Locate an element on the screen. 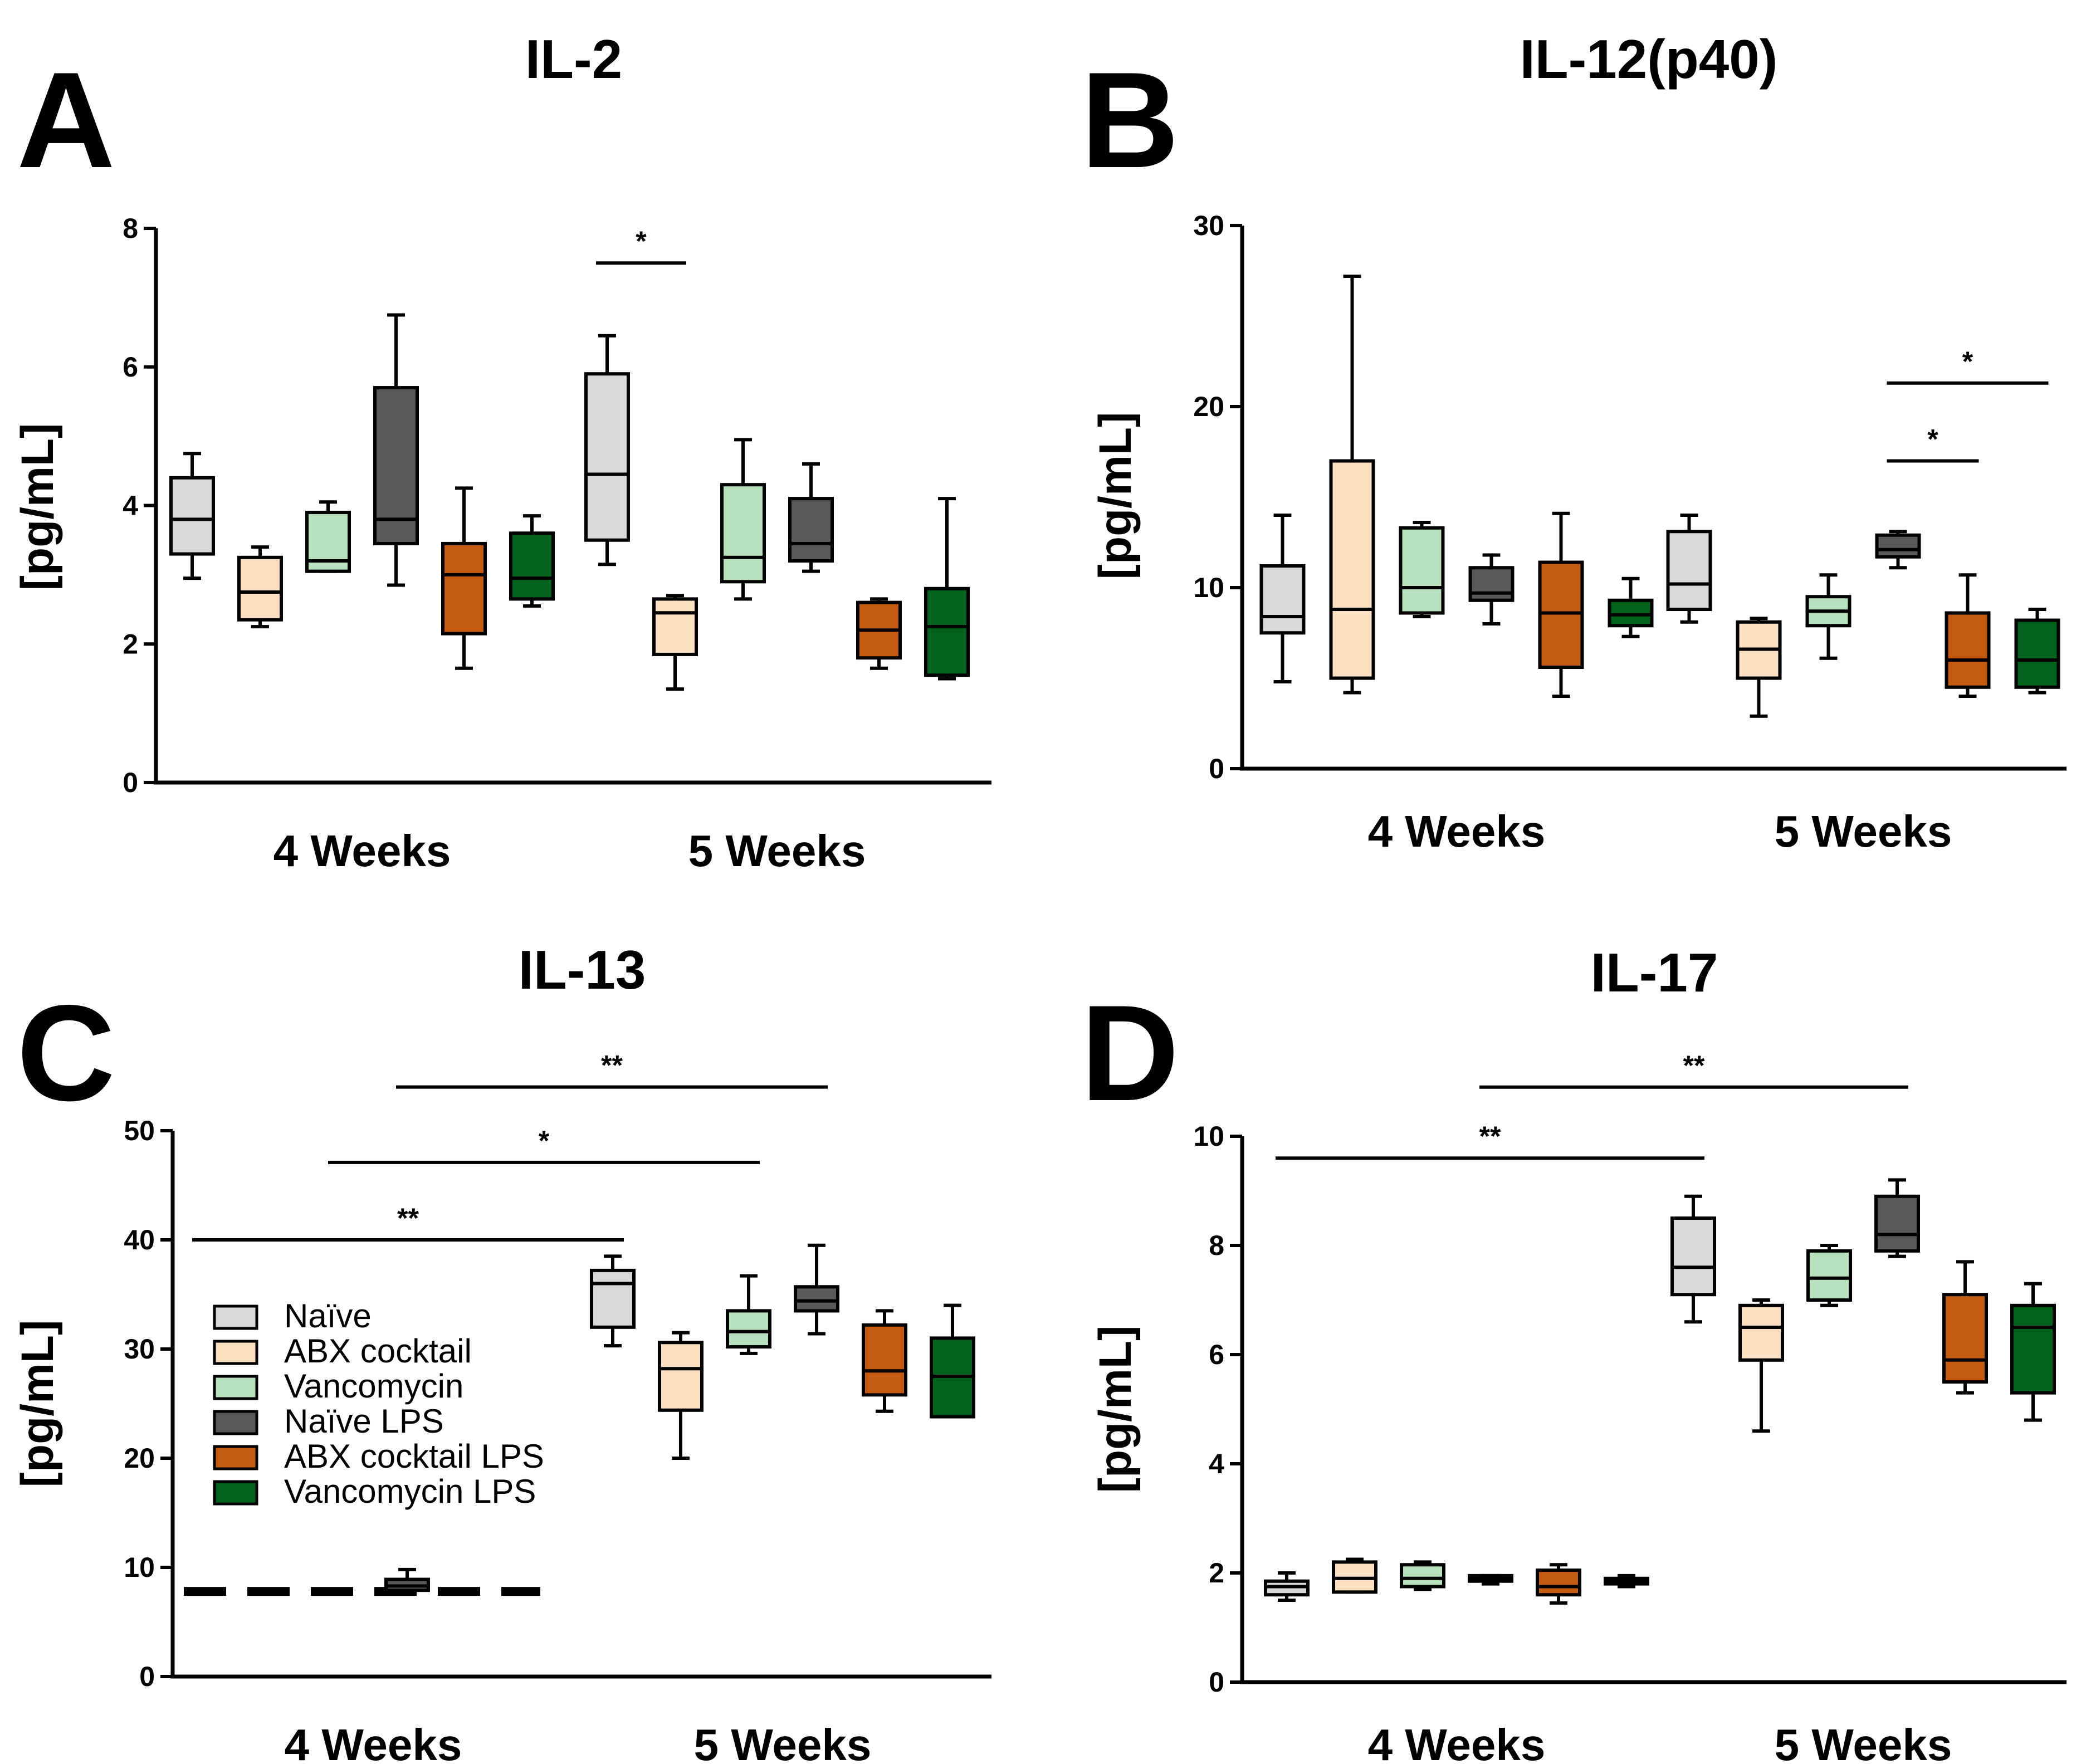  panel-title: IL-17 is located at coordinates (1655, 972).